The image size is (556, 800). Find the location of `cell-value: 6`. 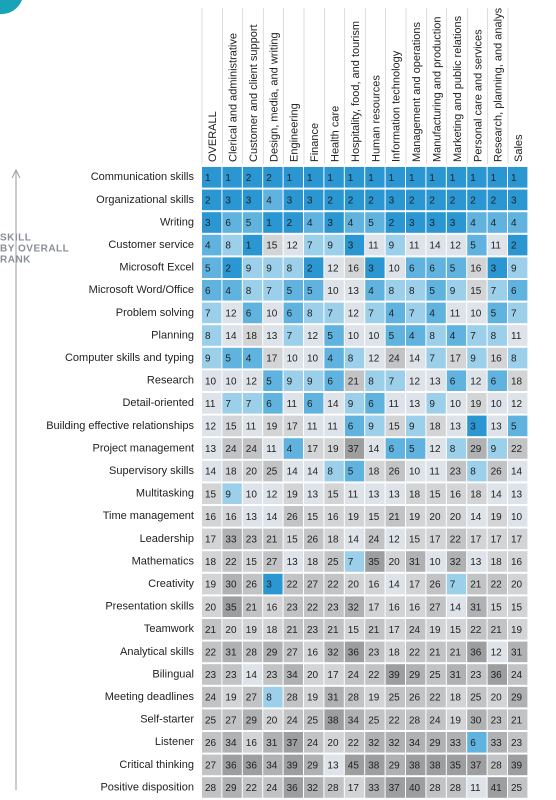

cell-value: 6 is located at coordinates (371, 404).